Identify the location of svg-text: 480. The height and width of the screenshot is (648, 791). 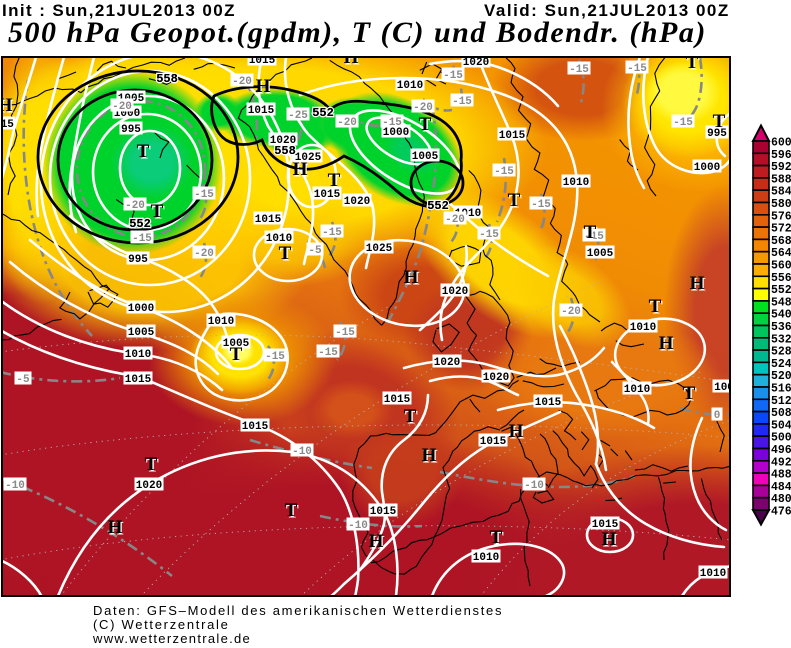
(781, 499).